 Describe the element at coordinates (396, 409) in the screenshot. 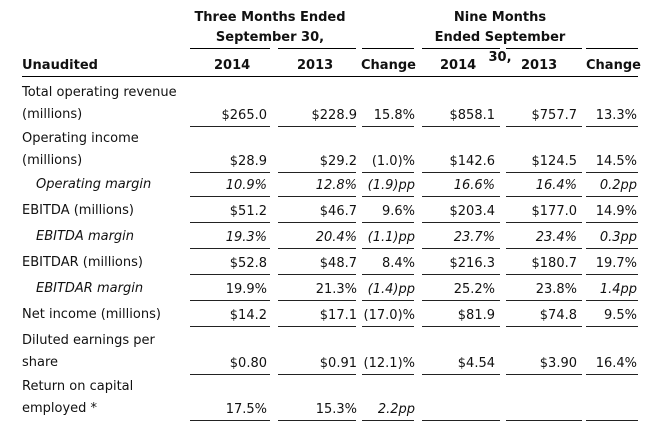

I see `change-three-months: 2.2pp` at that location.